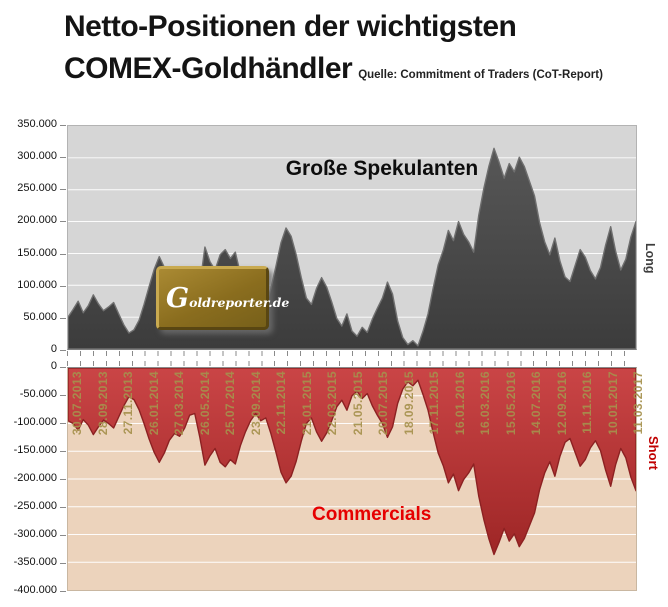  What do you see at coordinates (37, 188) in the screenshot?
I see `y-axis-tick-label: 250.000` at bounding box center [37, 188].